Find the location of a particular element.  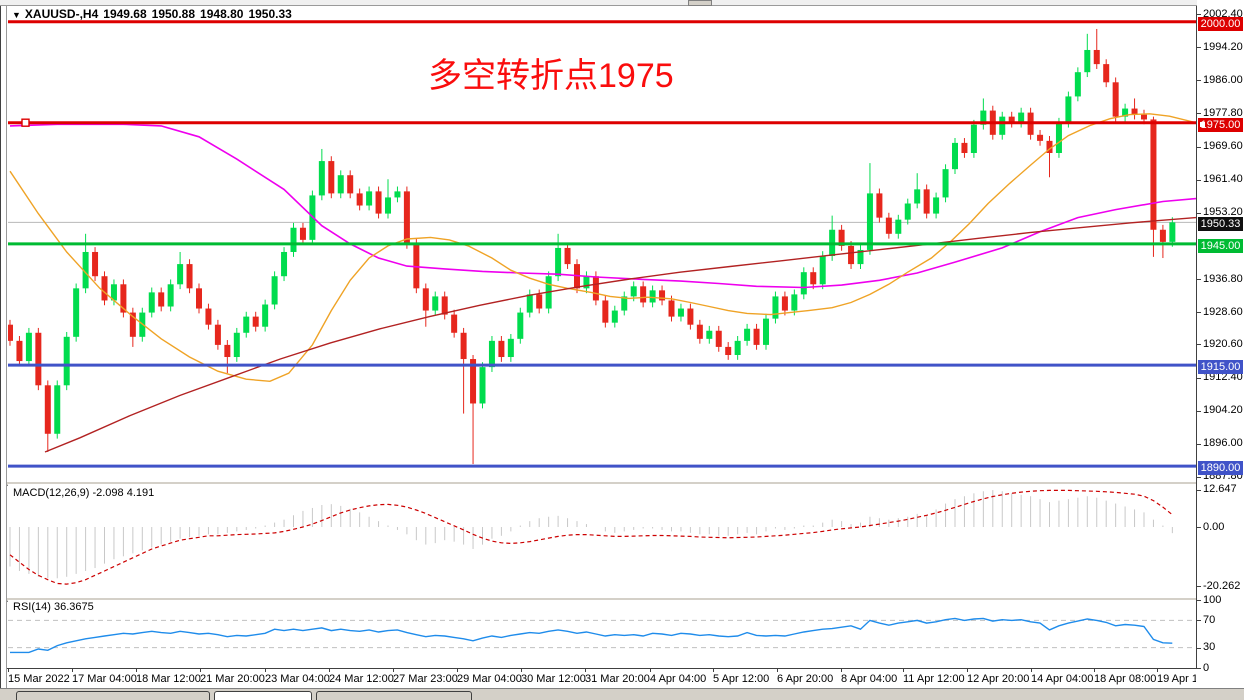

window-top-strip is located at coordinates (622, 3).